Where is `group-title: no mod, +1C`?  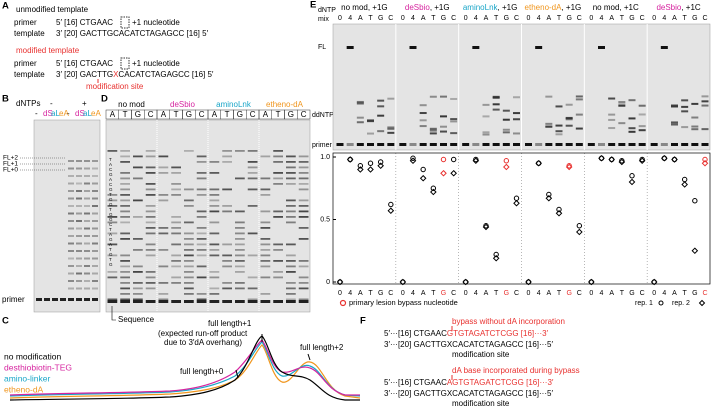 group-title: no mod, +1C is located at coordinates (616, 7).